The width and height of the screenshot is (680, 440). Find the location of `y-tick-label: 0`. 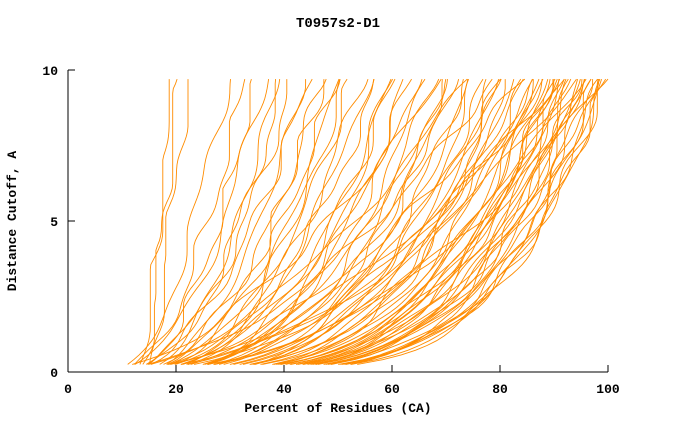

y-tick-label: 0 is located at coordinates (54, 373).